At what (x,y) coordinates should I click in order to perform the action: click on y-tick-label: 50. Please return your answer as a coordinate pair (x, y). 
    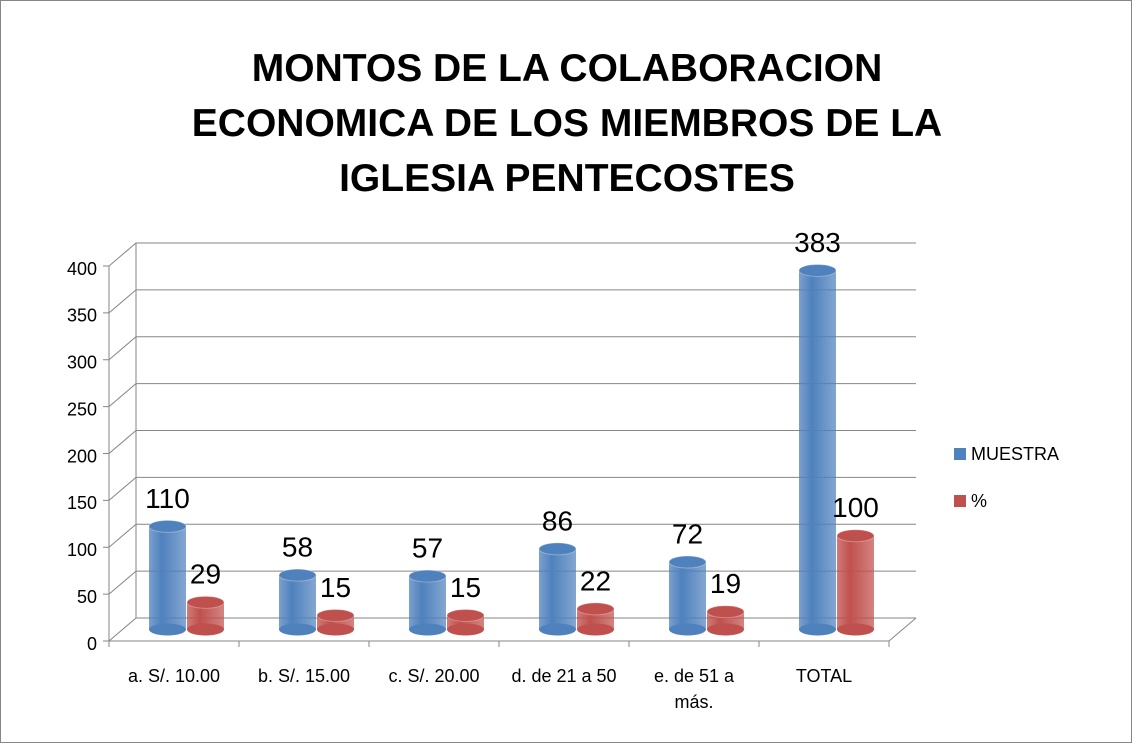
    Looking at the image, I should click on (87, 597).